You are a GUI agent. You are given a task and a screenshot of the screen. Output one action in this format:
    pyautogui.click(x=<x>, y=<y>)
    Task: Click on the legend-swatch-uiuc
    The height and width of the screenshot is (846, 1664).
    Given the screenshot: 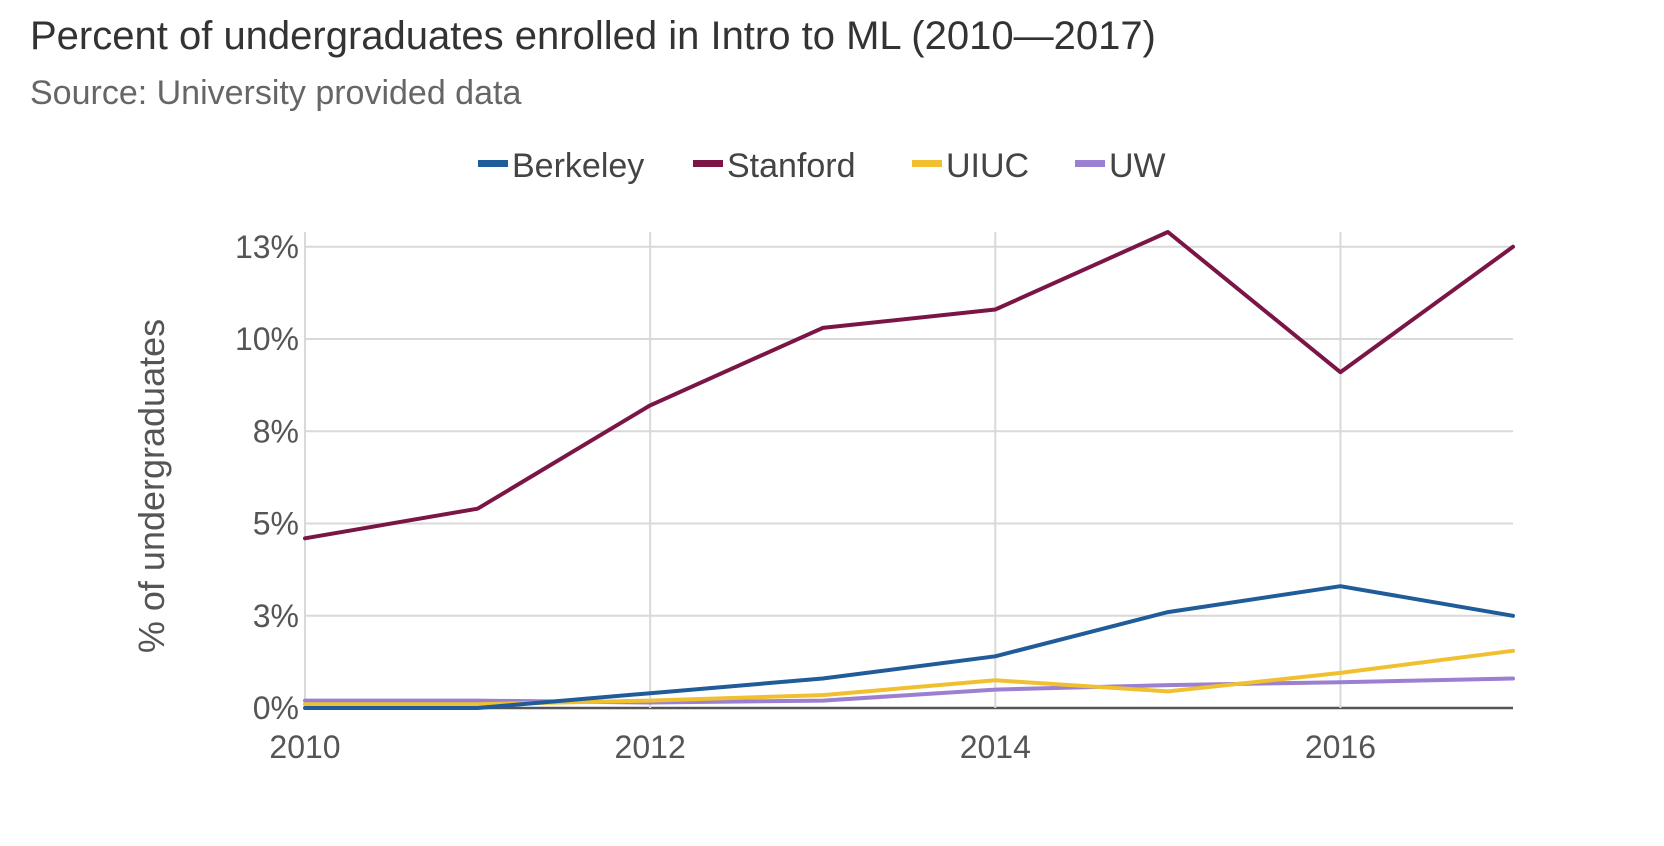 What is the action you would take?
    pyautogui.click(x=927, y=163)
    